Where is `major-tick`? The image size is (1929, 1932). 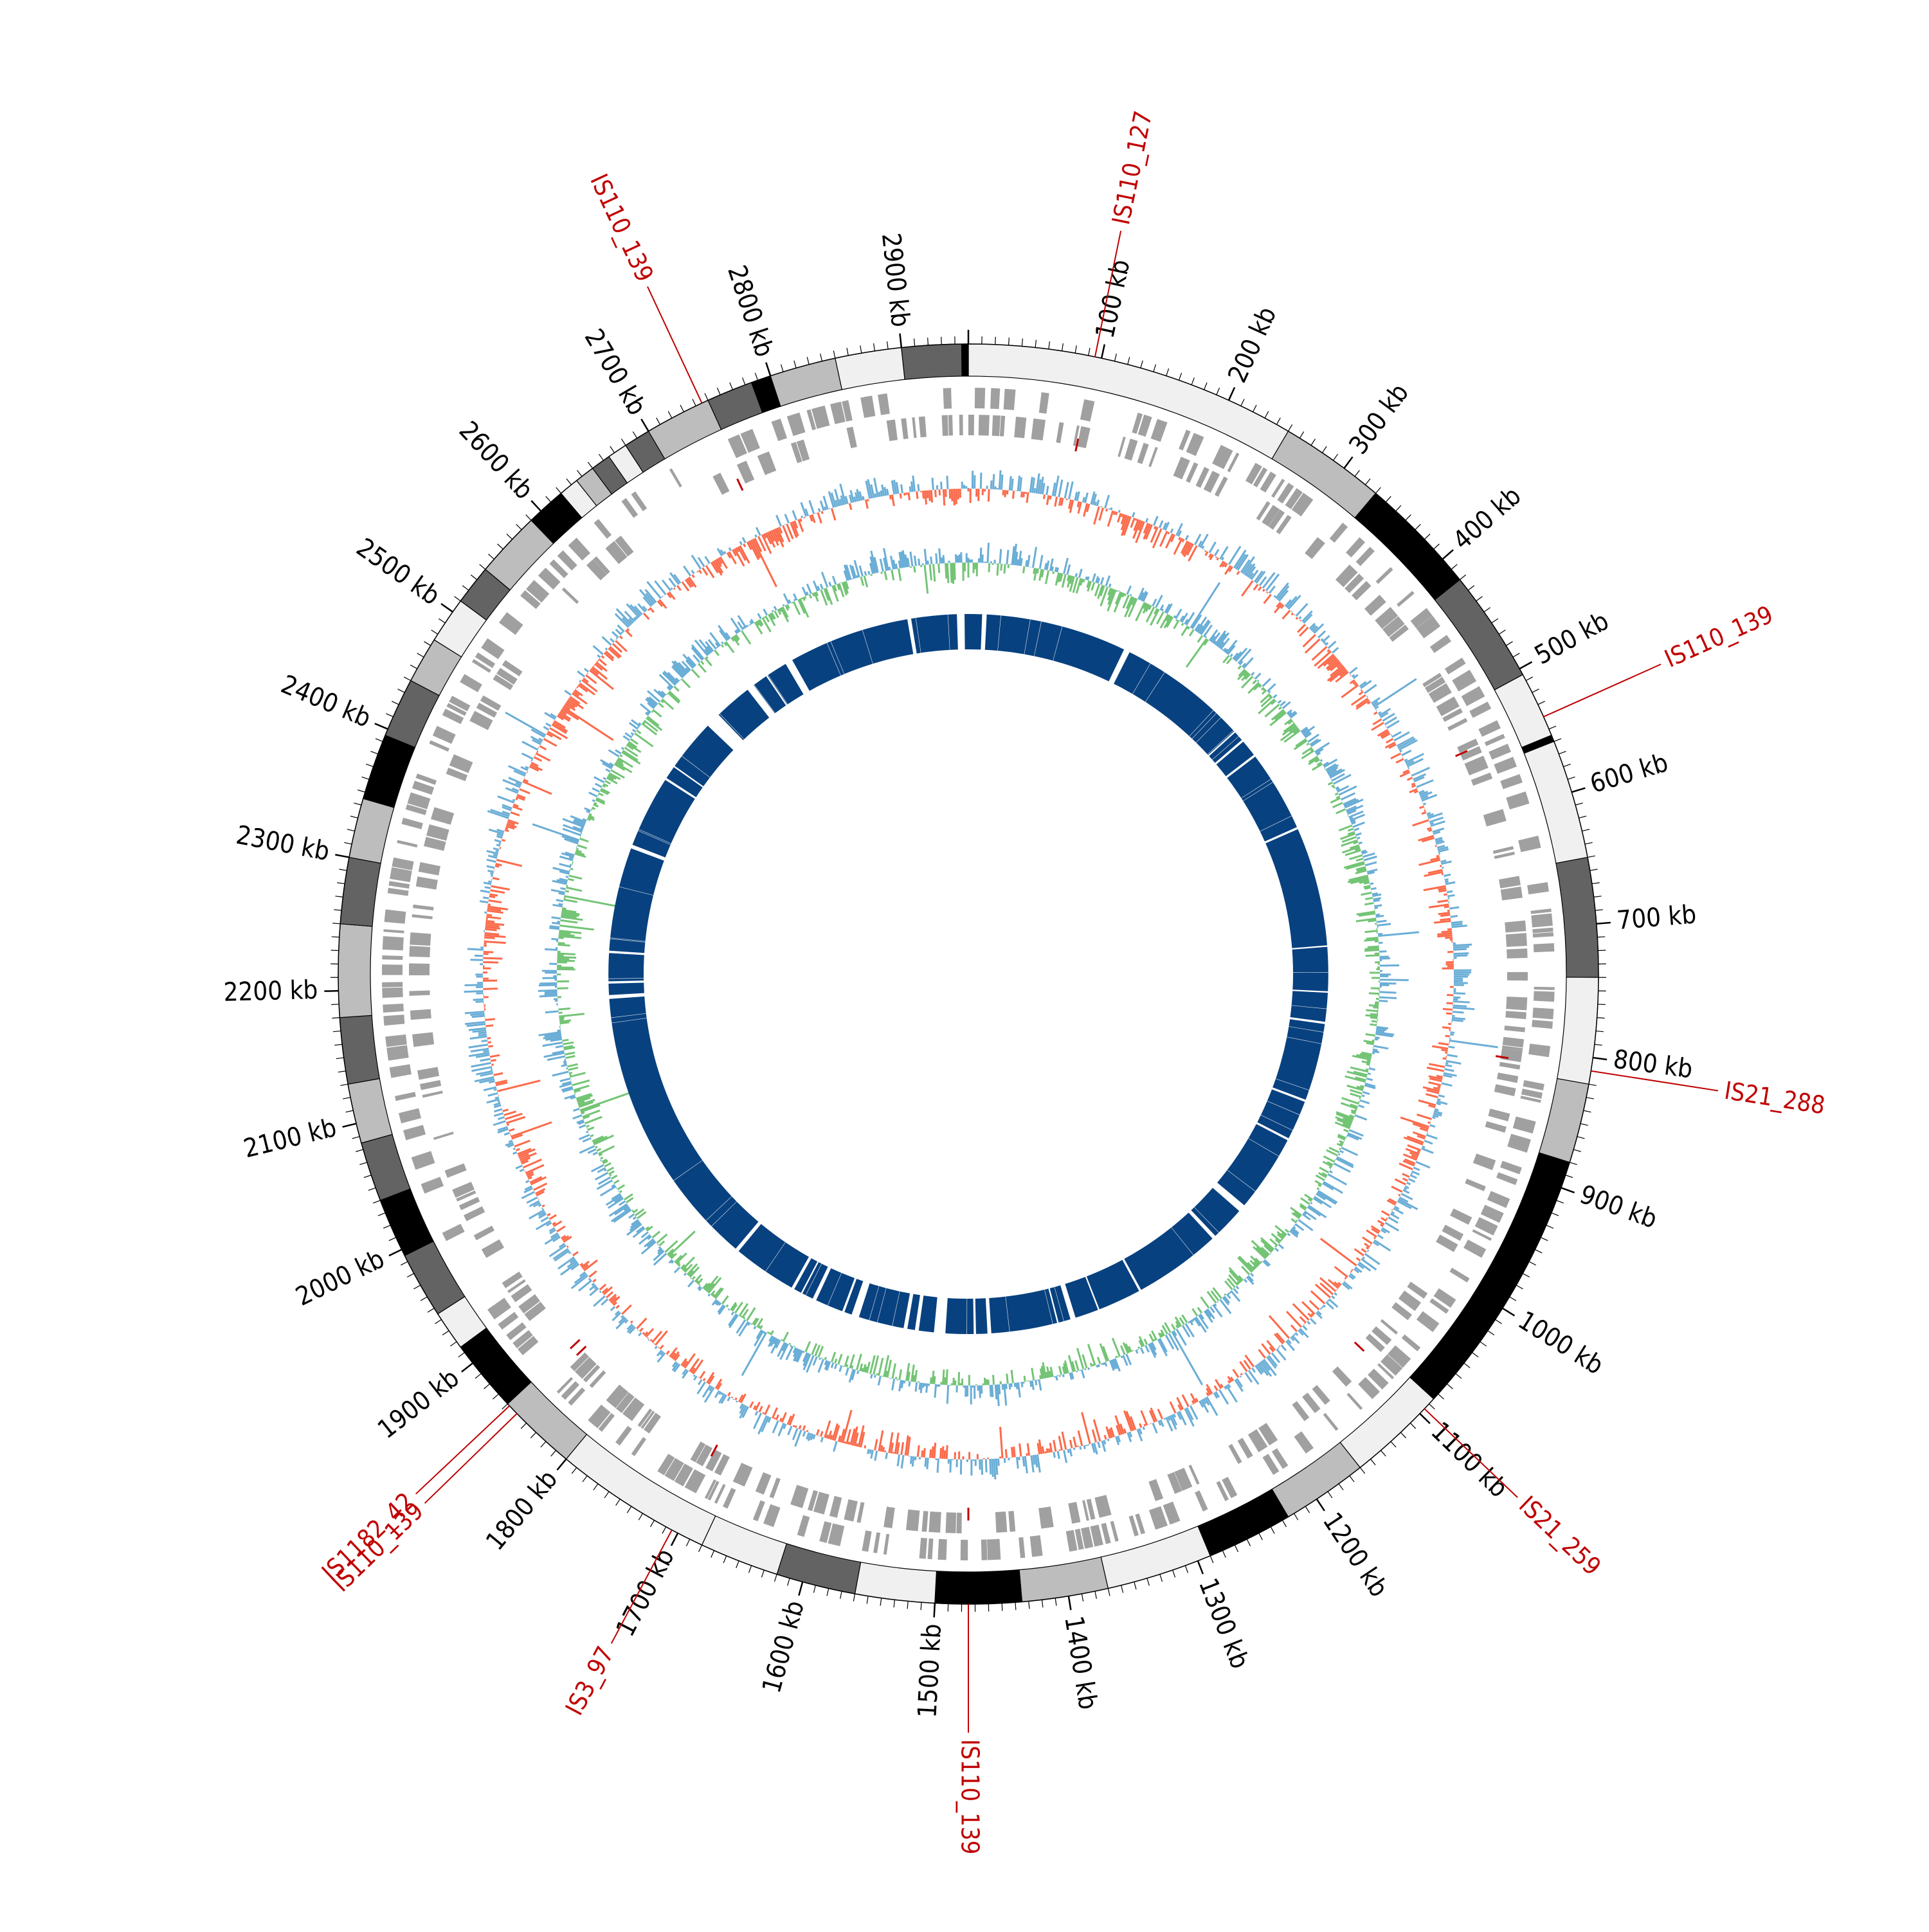
major-tick is located at coordinates (1425, 1418).